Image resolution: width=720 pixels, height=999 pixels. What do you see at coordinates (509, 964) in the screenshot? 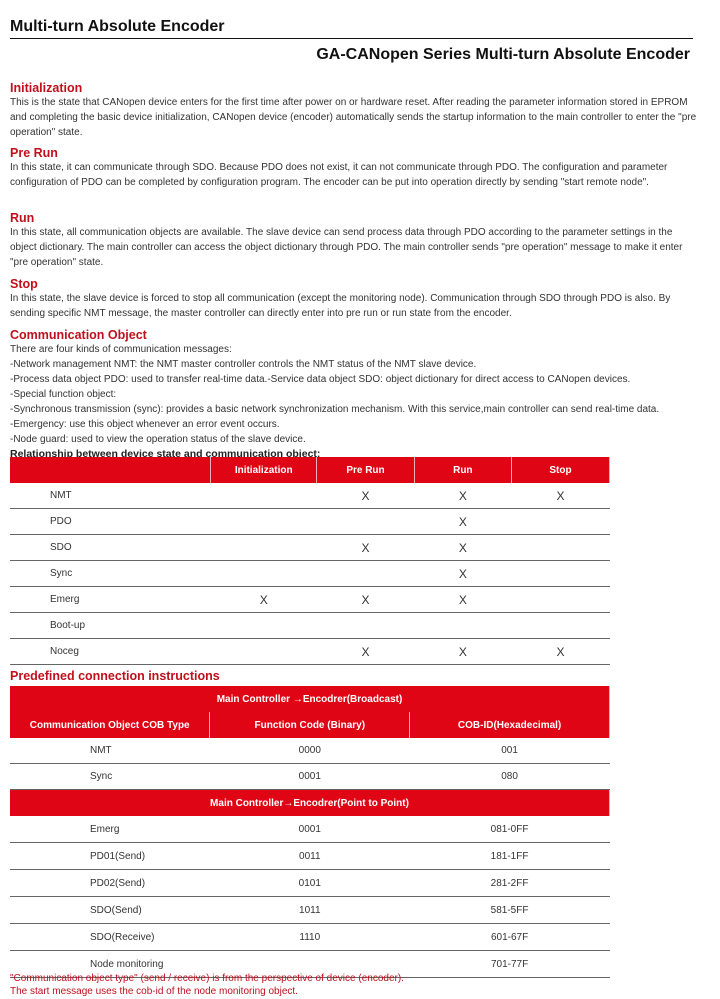
I see `cell: 701-77F` at bounding box center [509, 964].